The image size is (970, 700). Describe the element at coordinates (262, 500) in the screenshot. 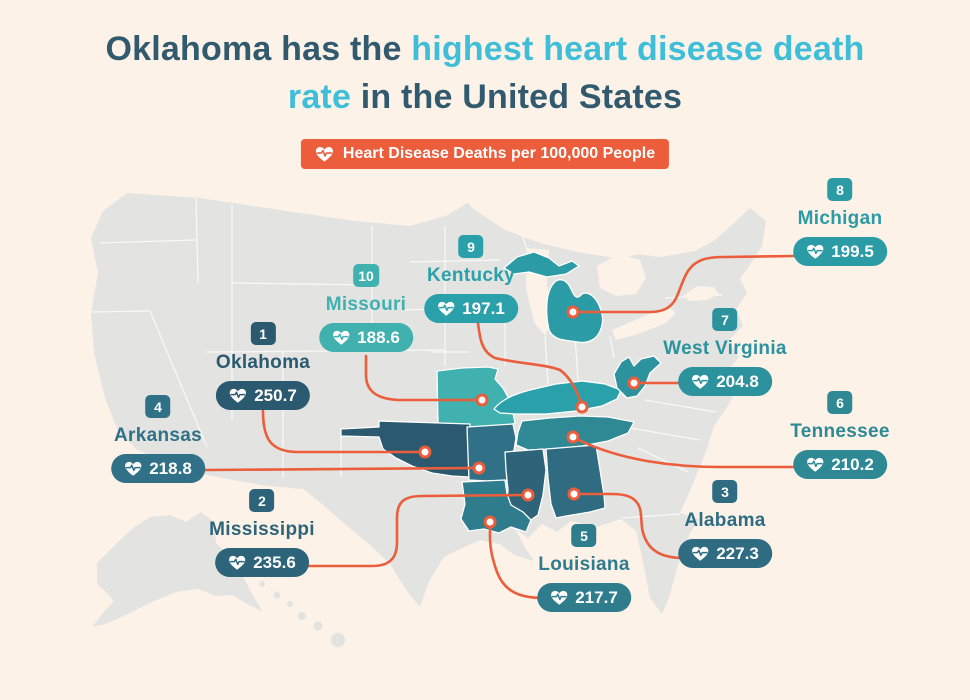

I see `rank-badge: 2` at that location.